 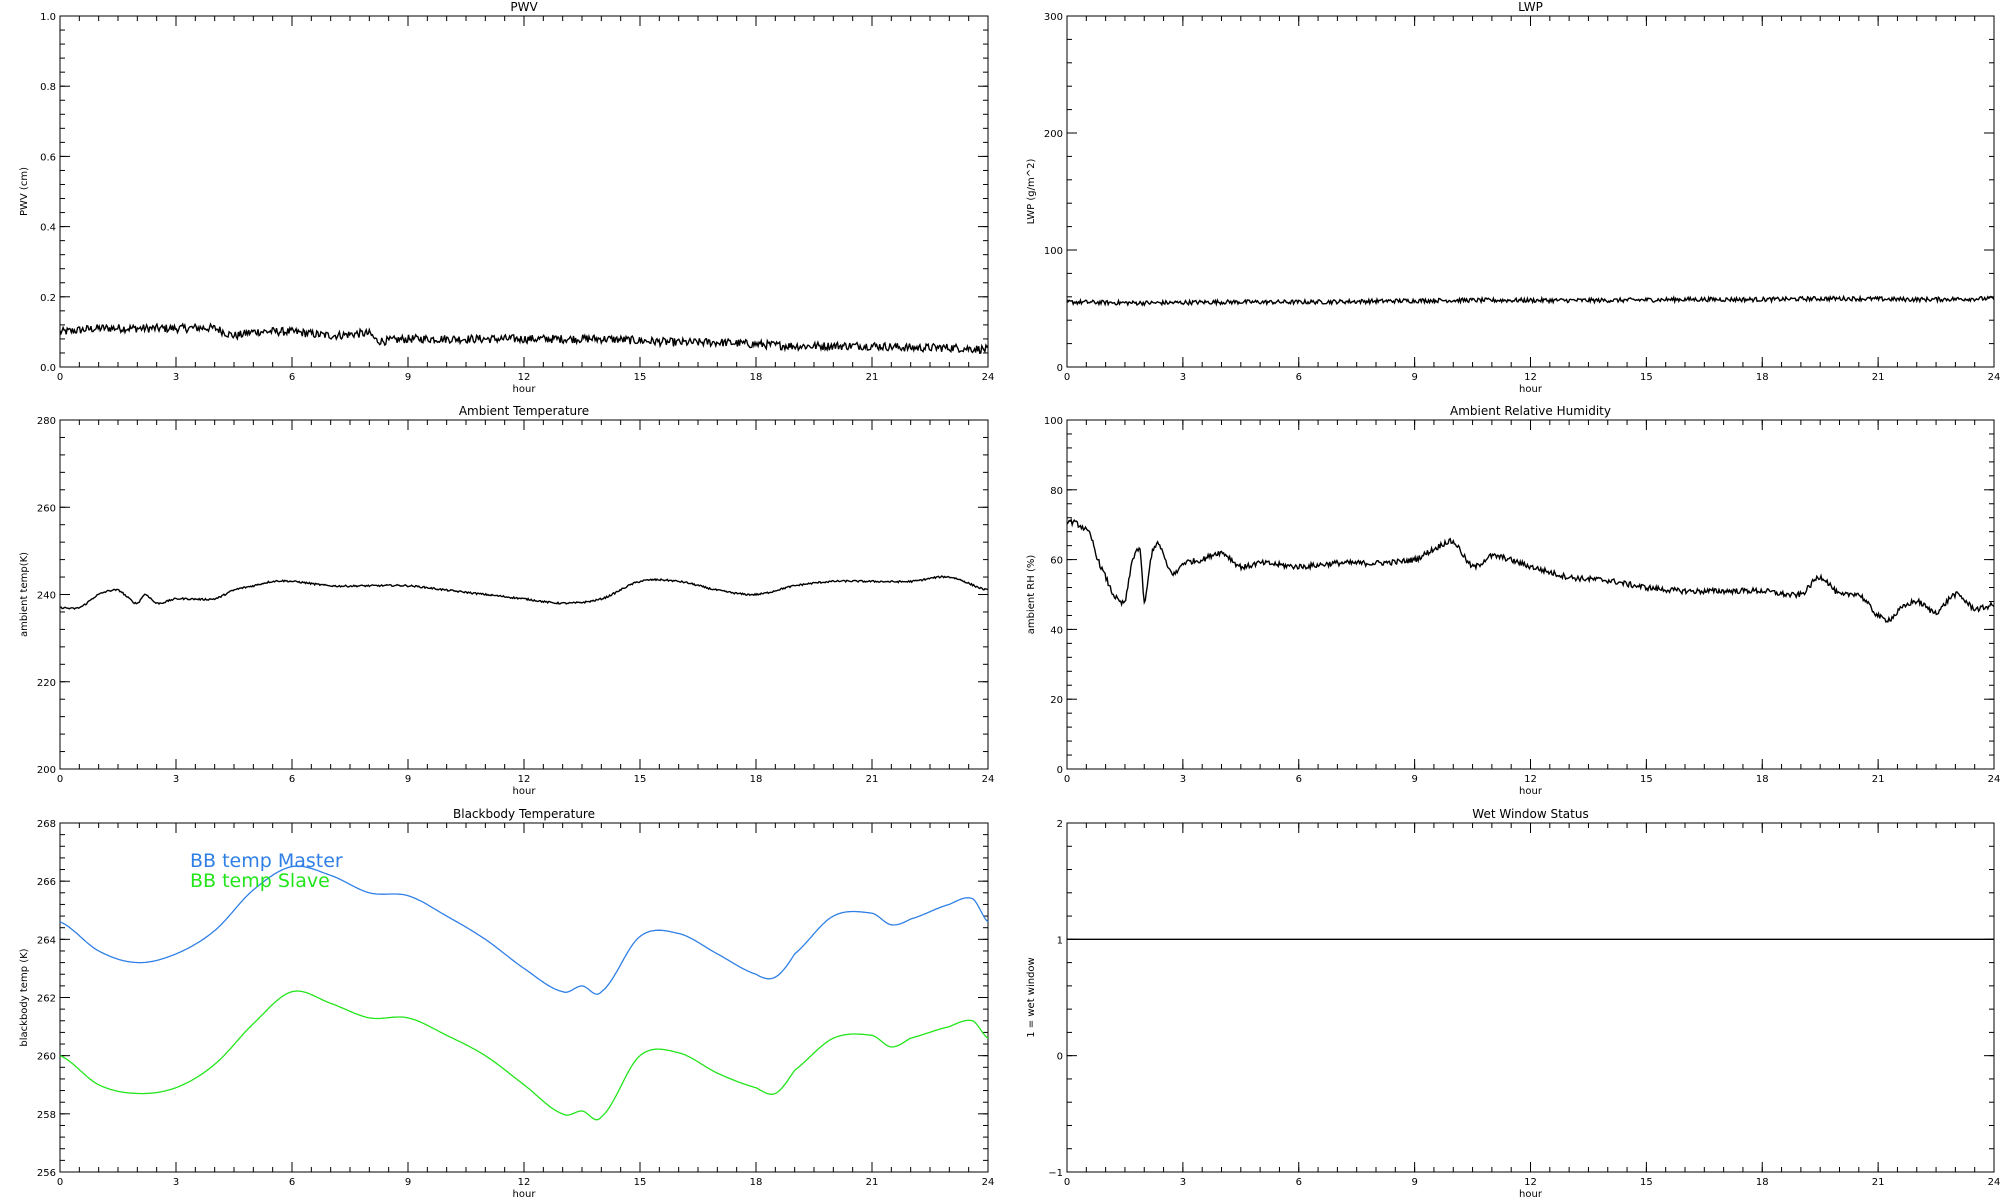 What do you see at coordinates (48, 228) in the screenshot?
I see `y-tick-label: 0.4` at bounding box center [48, 228].